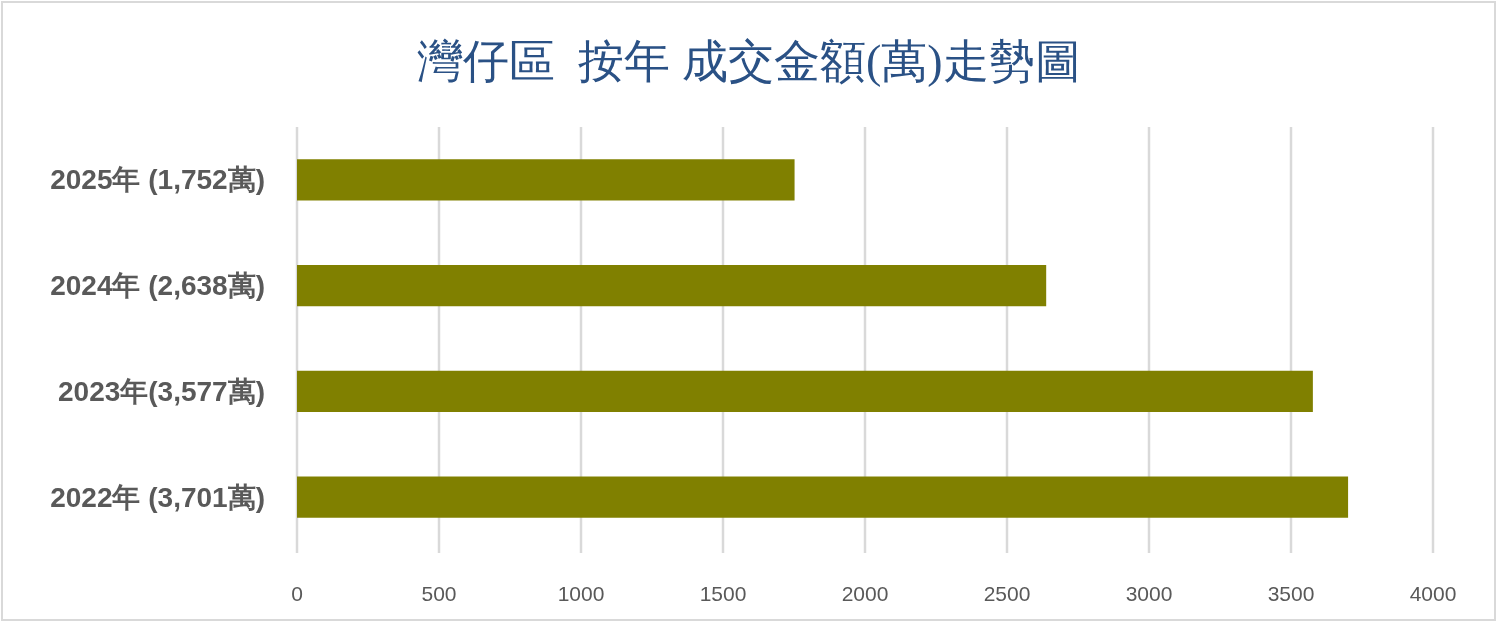 The height and width of the screenshot is (623, 1498). What do you see at coordinates (723, 593) in the screenshot?
I see `x-tick-label: 1500` at bounding box center [723, 593].